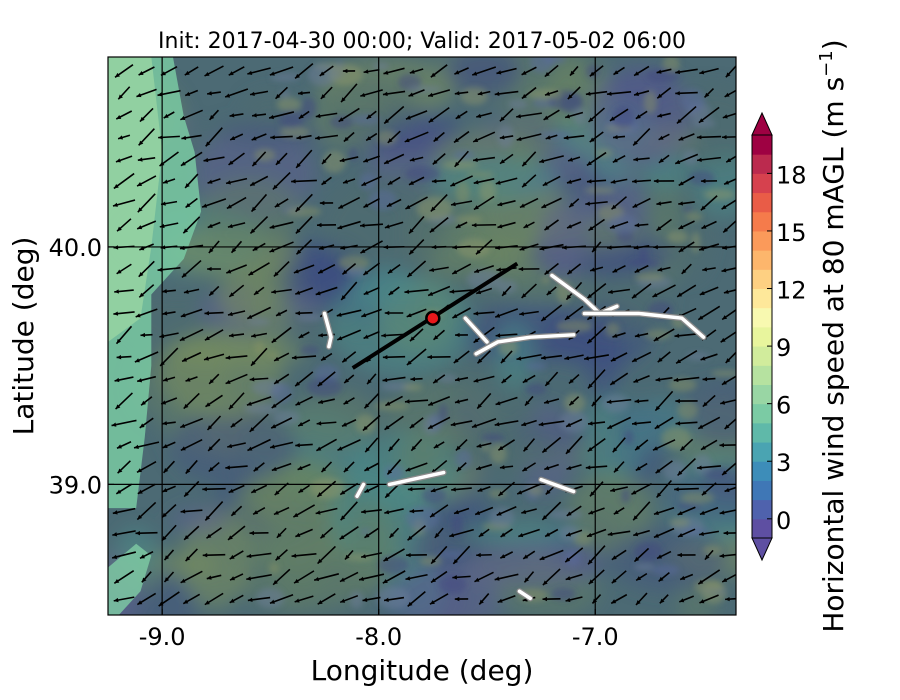 The image size is (900, 700). Describe the element at coordinates (595, 637) in the screenshot. I see `x-tick-label: -7.0` at that location.